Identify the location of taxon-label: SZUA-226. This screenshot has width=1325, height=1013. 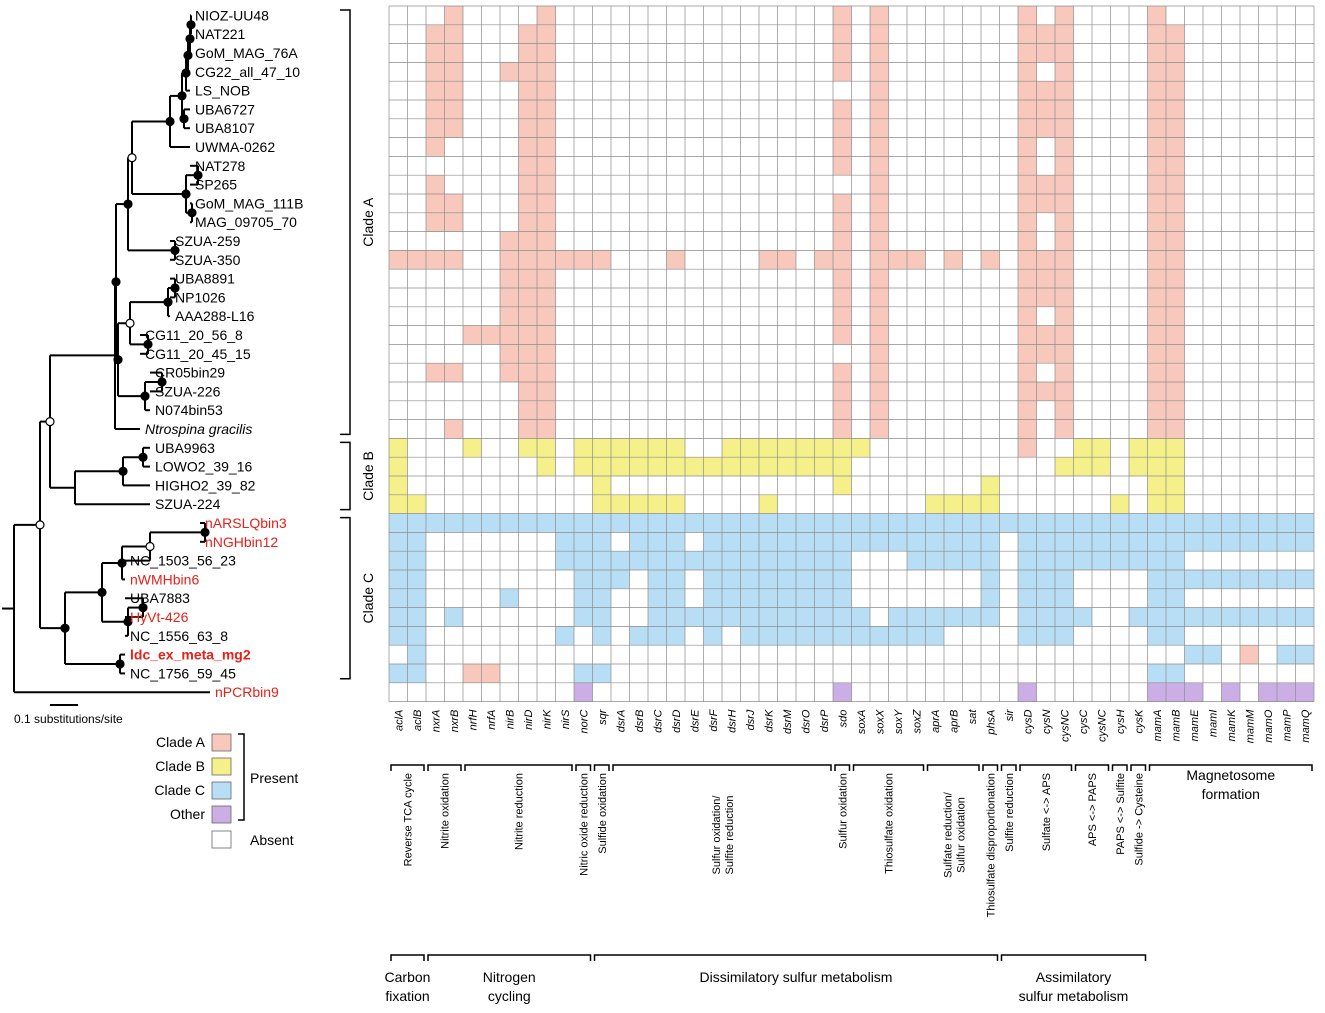
(188, 391).